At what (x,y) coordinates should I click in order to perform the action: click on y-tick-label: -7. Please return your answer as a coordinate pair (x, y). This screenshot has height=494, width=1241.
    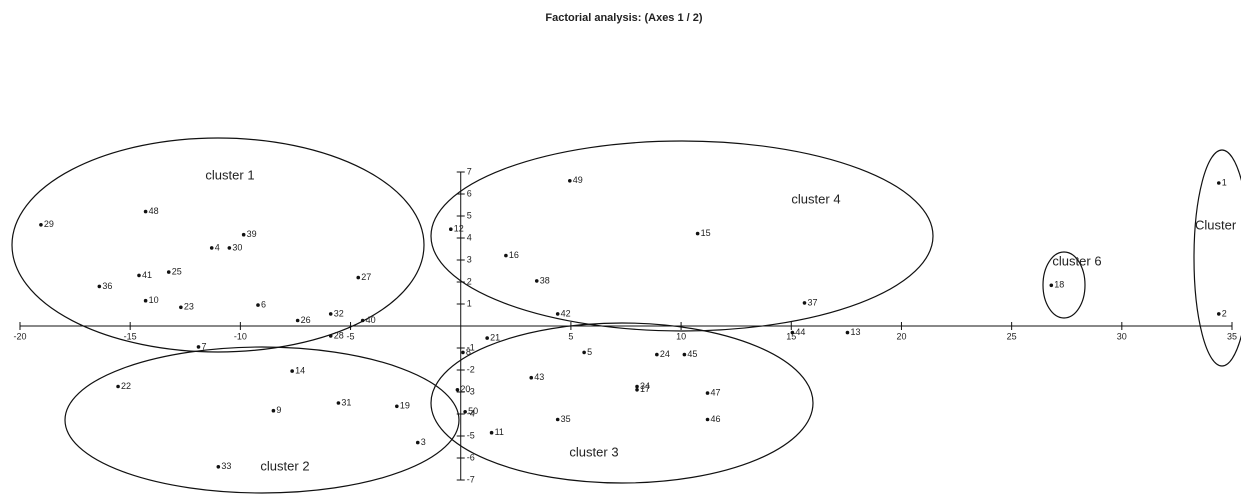
    Looking at the image, I should click on (471, 479).